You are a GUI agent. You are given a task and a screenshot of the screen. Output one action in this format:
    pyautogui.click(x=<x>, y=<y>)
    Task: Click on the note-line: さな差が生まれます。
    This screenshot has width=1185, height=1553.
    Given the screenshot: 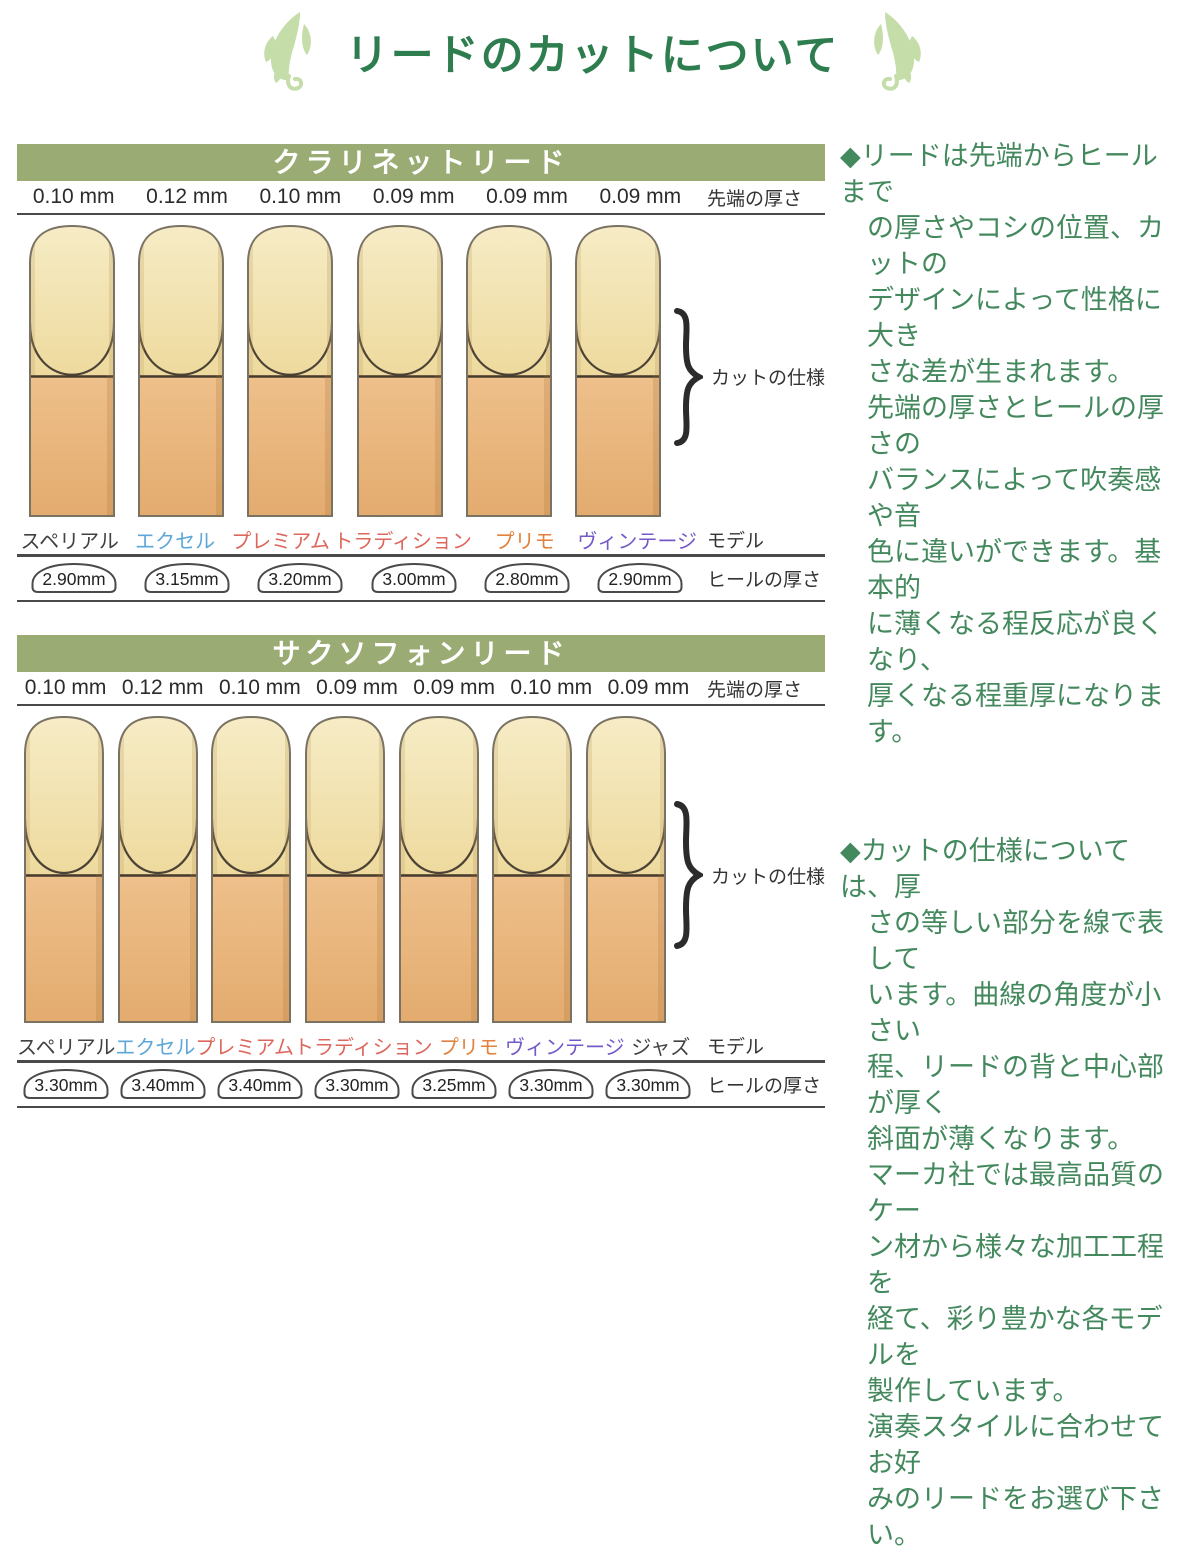 What is the action you would take?
    pyautogui.click(x=1001, y=372)
    